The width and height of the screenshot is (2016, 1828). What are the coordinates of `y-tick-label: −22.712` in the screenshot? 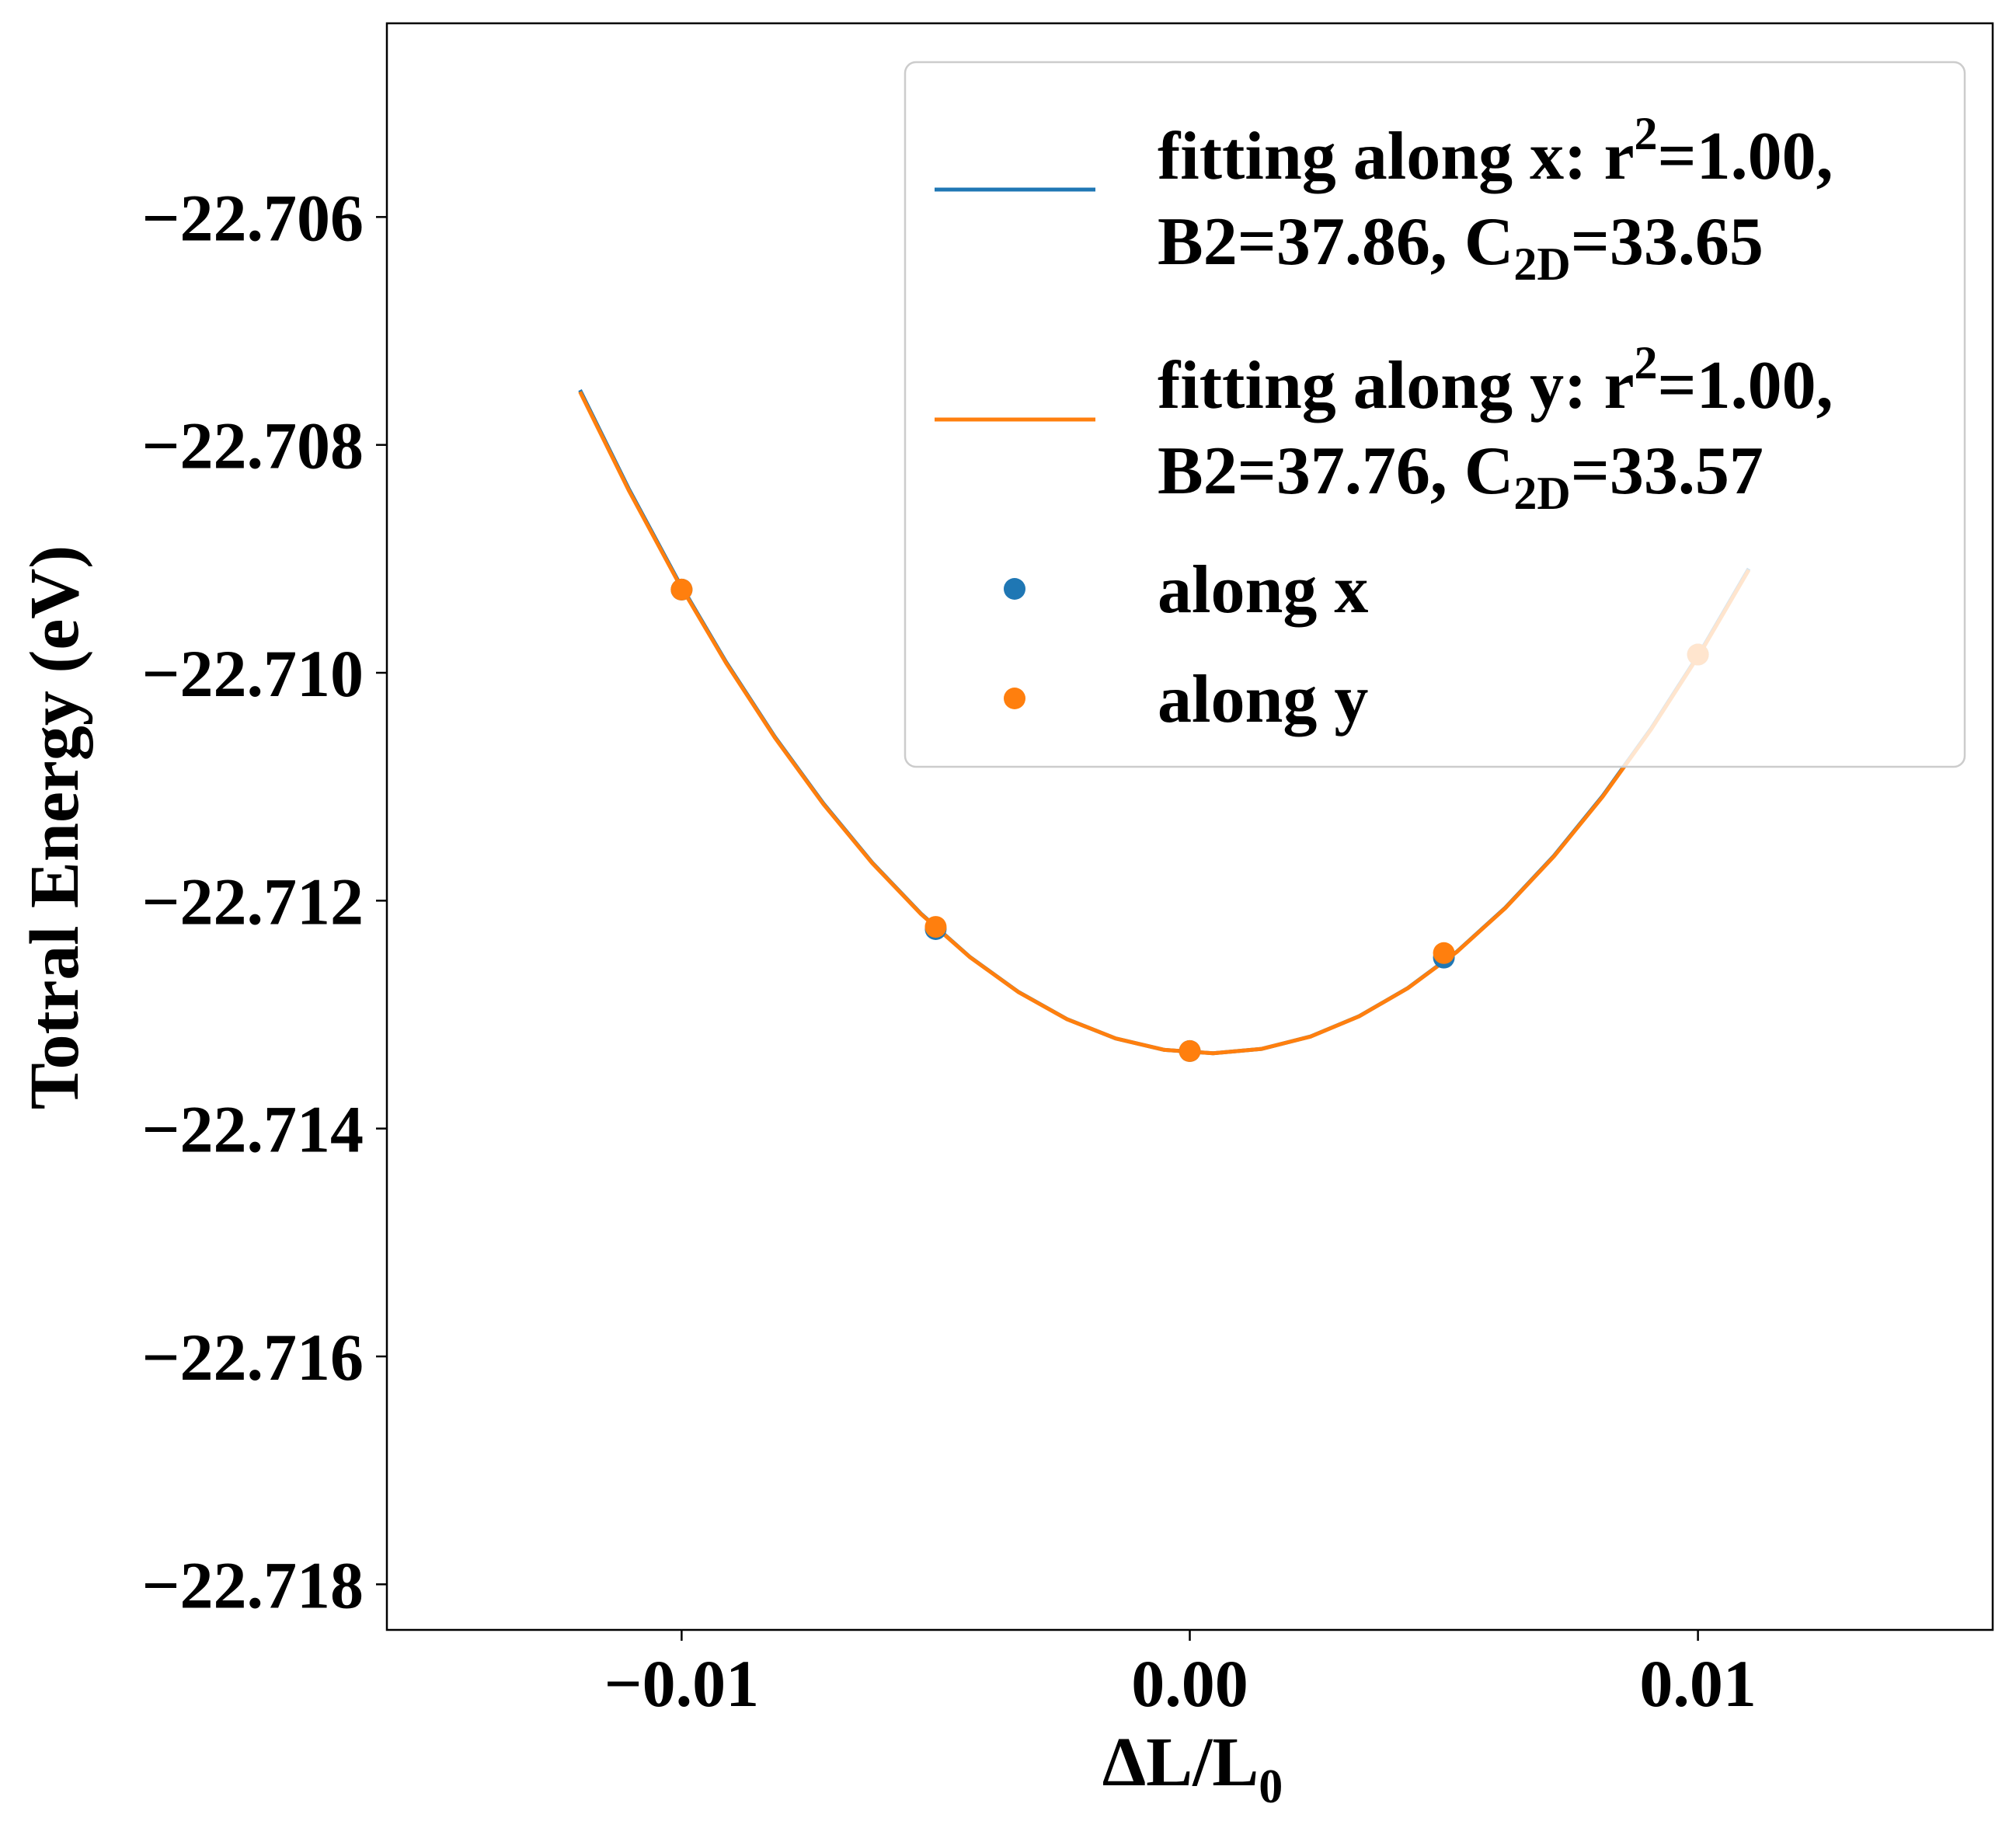 It's located at (252, 901).